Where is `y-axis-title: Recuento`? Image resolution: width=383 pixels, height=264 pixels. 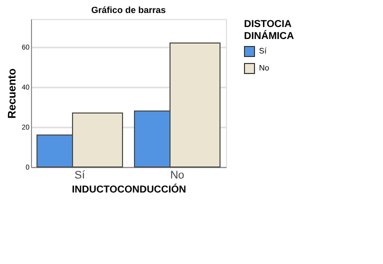 y-axis-title: Recuento is located at coordinates (12, 93).